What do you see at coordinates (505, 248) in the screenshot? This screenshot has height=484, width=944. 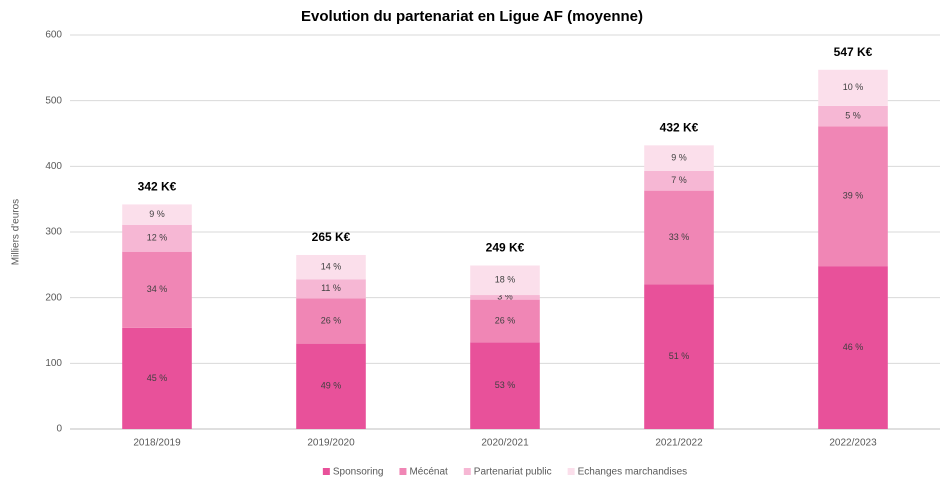 I see `total-label: 249 K€` at bounding box center [505, 248].